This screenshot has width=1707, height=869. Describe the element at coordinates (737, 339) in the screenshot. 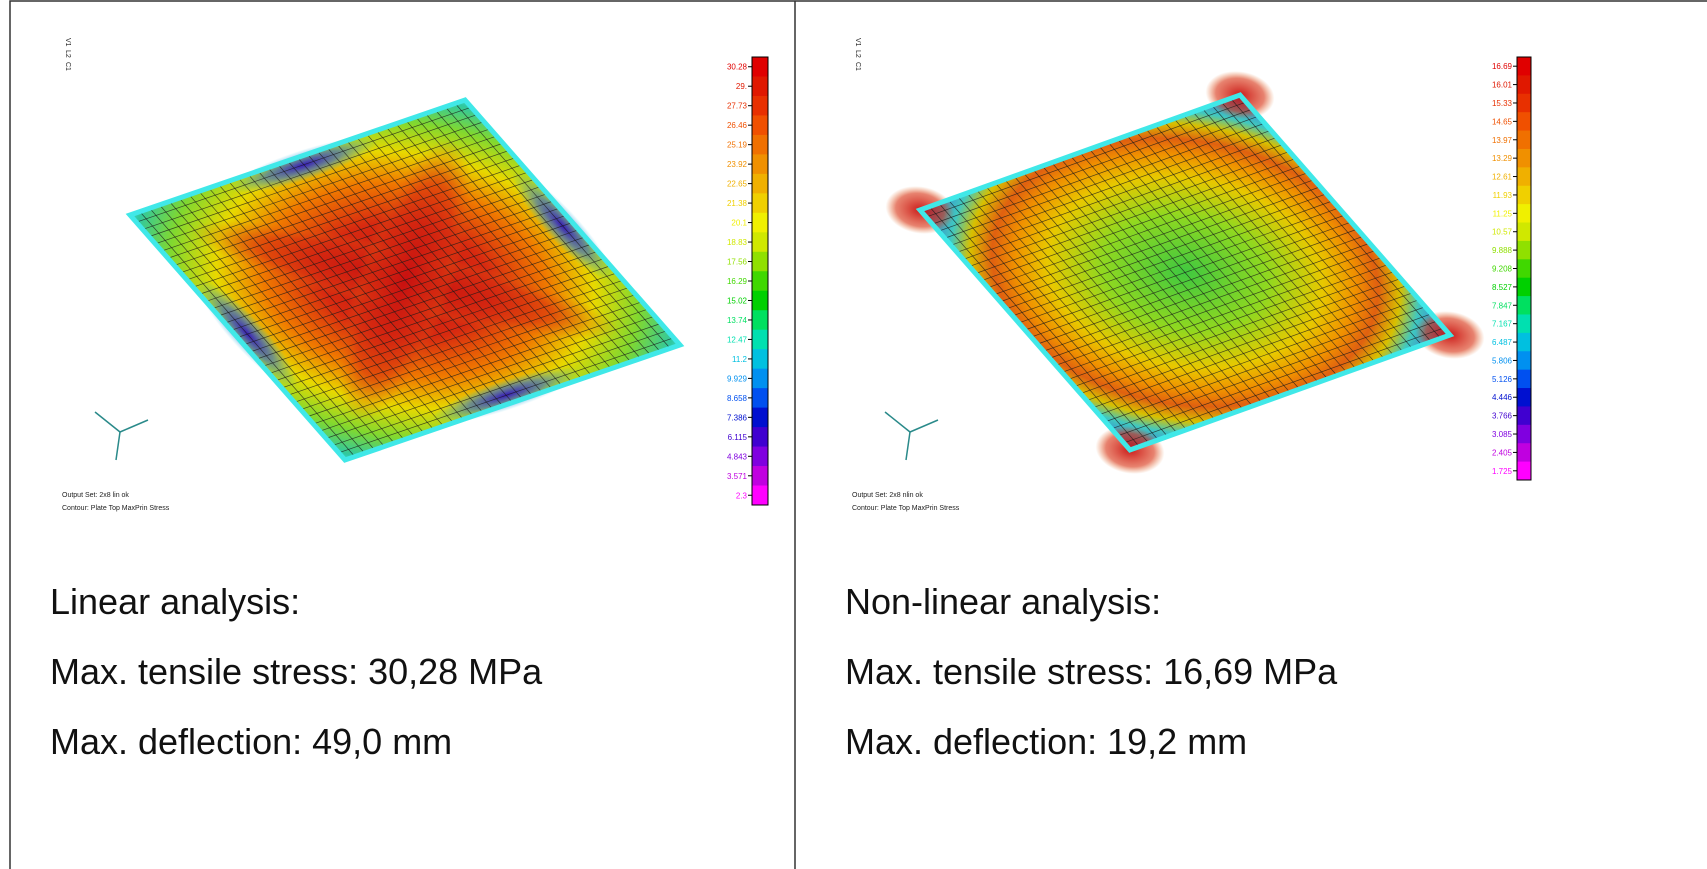

I see `legend-value: 12.47` at that location.